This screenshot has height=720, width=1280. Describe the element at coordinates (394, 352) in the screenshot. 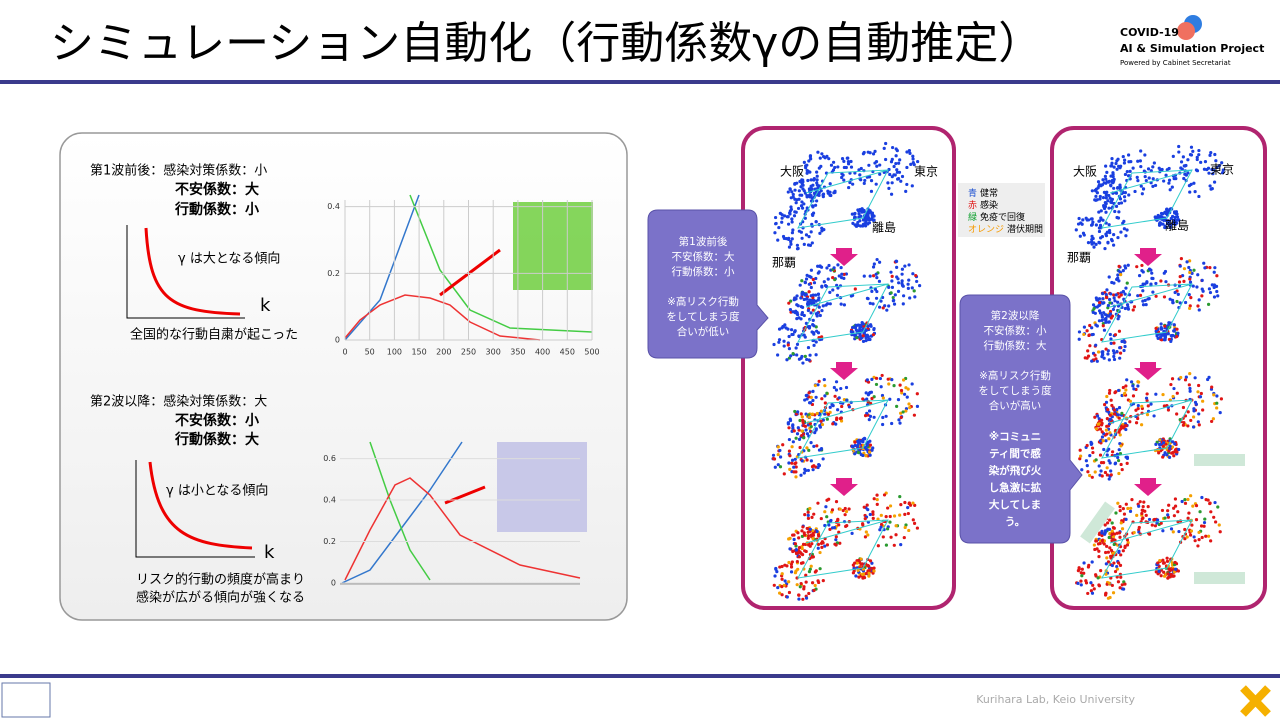

I see `x-tick-label: 100` at that location.